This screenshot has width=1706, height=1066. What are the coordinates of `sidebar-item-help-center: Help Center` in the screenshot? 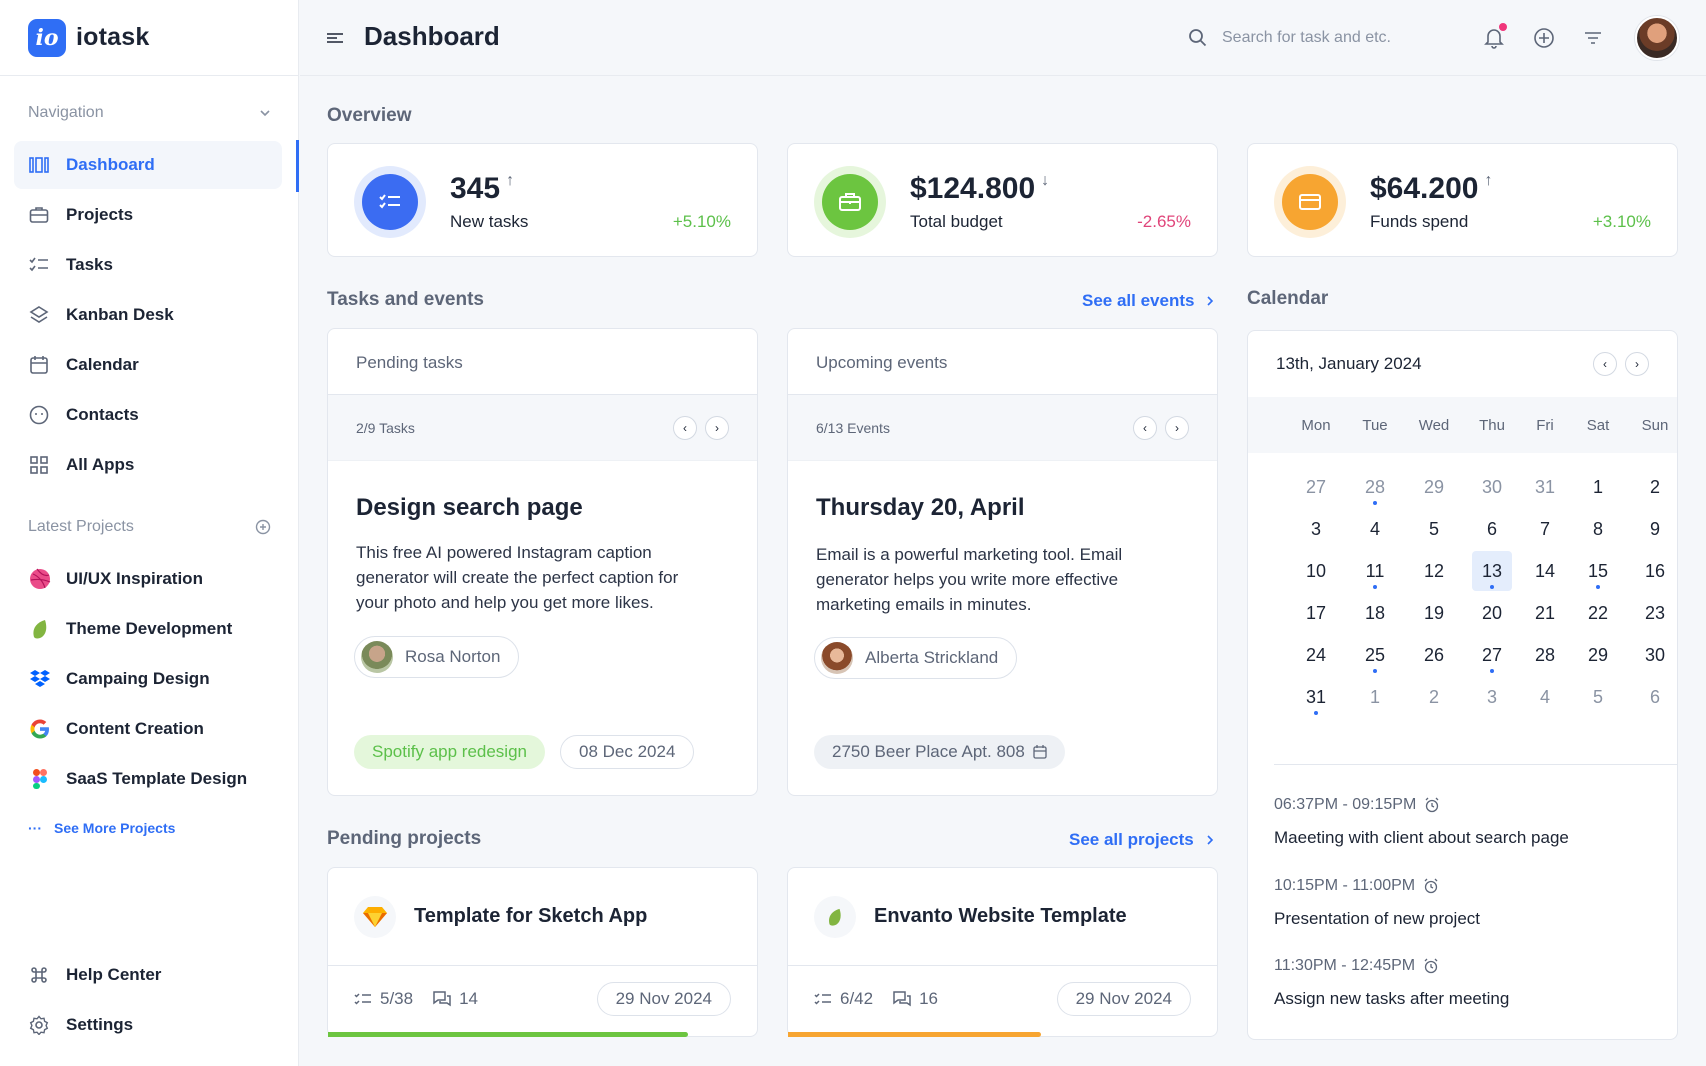 It's located at (148, 975).